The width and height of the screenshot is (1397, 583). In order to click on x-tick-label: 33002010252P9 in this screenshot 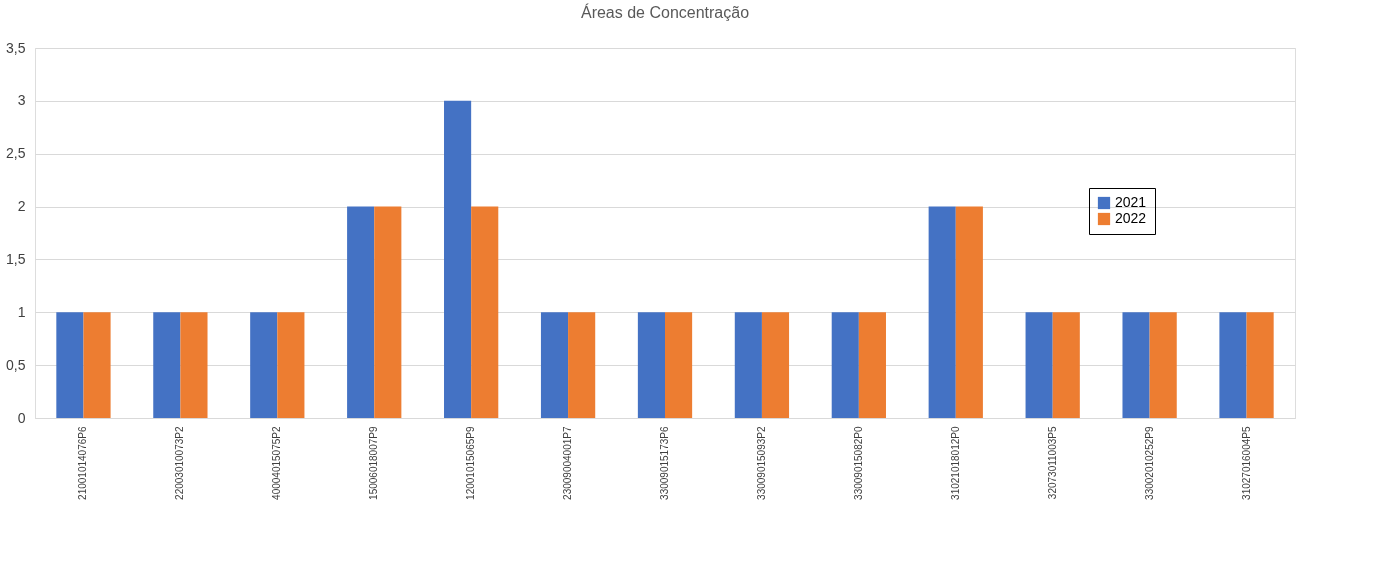, I will do `click(1149, 463)`.